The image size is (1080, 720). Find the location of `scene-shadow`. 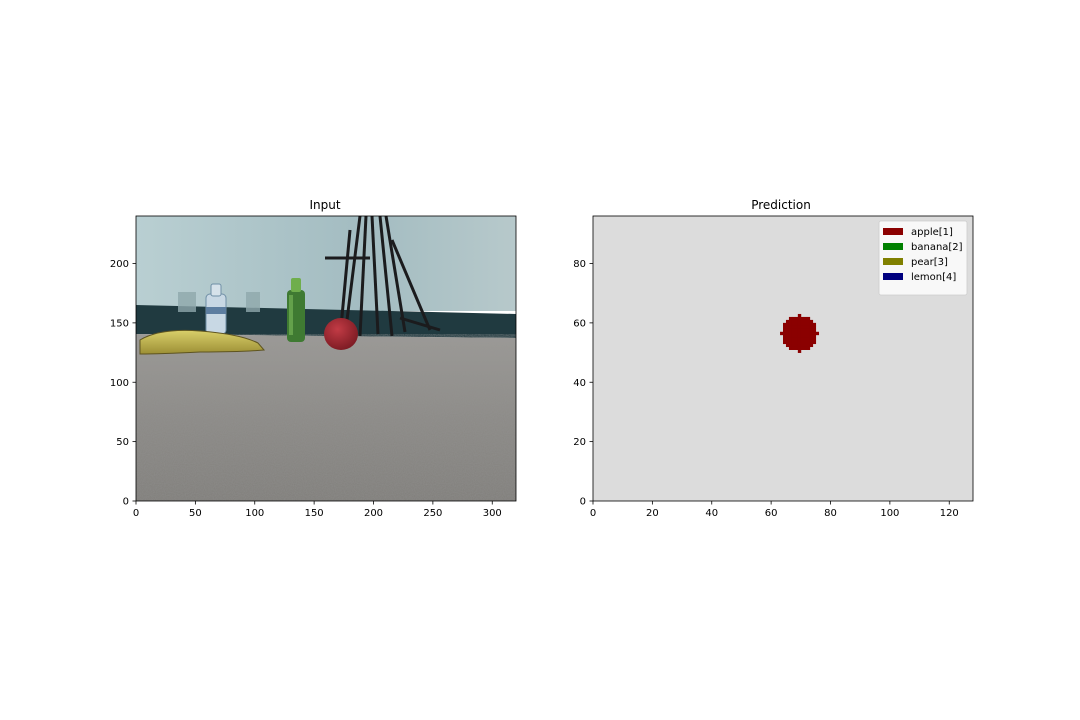

scene-shadow is located at coordinates (253, 302).